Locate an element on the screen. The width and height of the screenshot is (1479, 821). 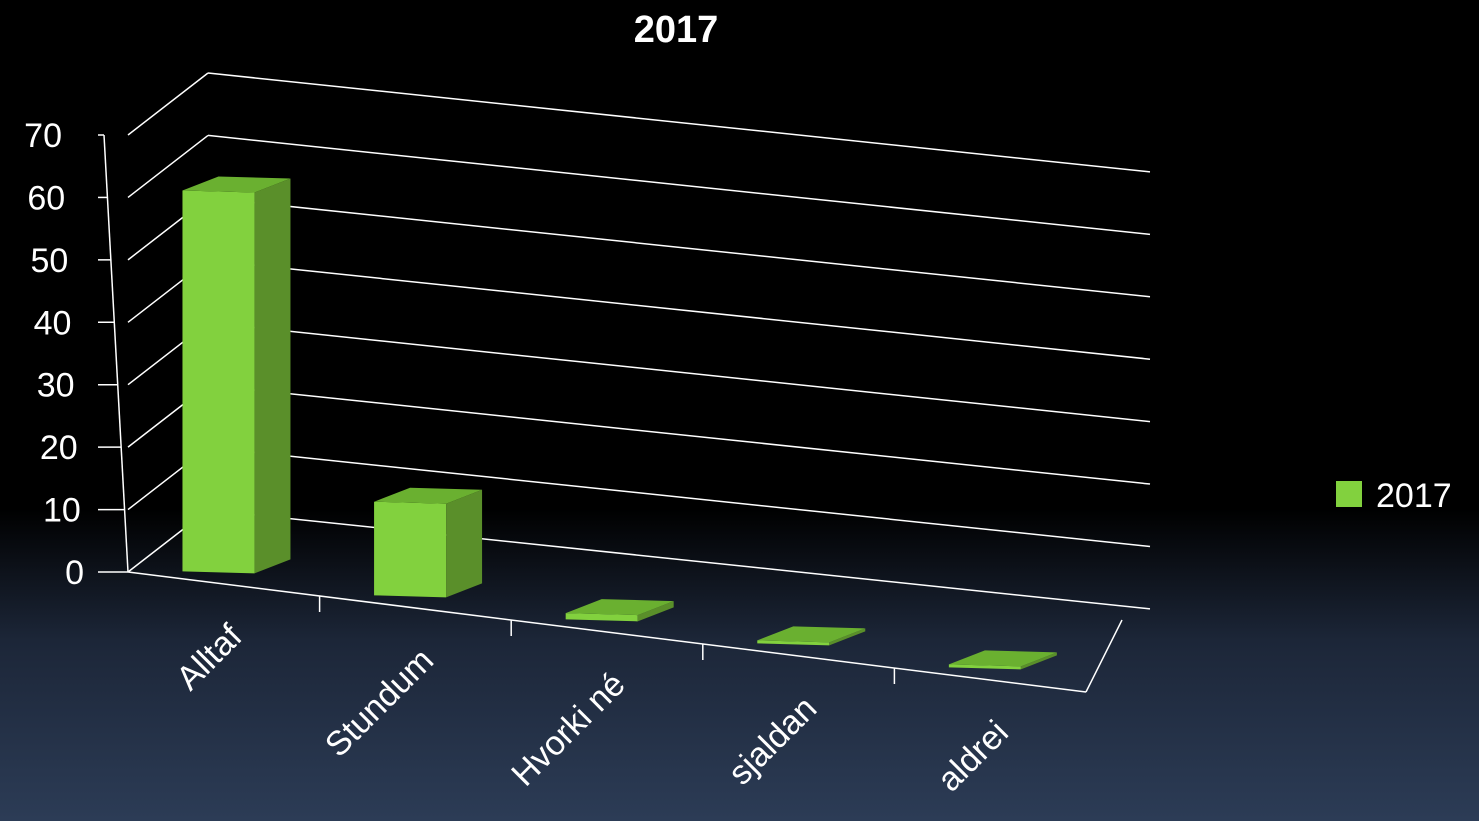
x-axis-labels: Alltaf Stundum Hvorki né sjaldan aldrei is located at coordinates (592, 708).